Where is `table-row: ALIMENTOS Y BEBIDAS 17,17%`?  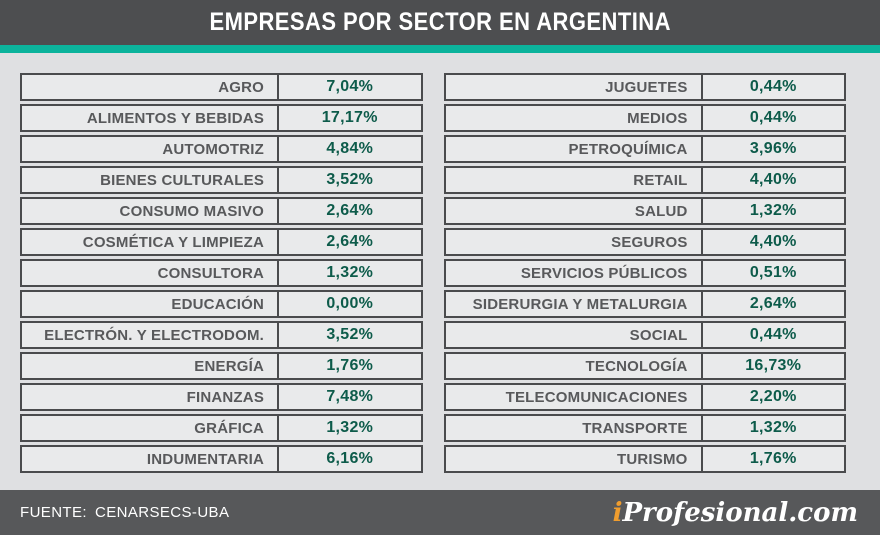
table-row: ALIMENTOS Y BEBIDAS 17,17% is located at coordinates (221, 118).